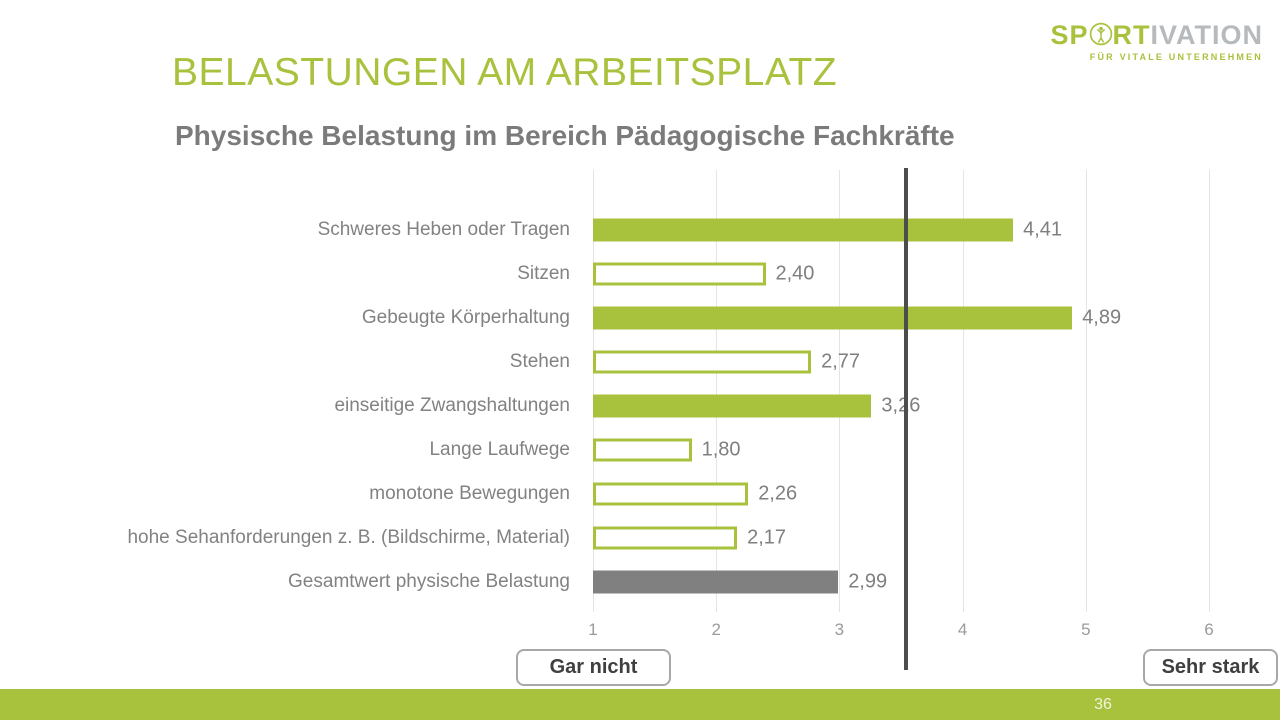 The height and width of the screenshot is (720, 1280). Describe the element at coordinates (962, 629) in the screenshot. I see `x-tick-label: 4` at that location.